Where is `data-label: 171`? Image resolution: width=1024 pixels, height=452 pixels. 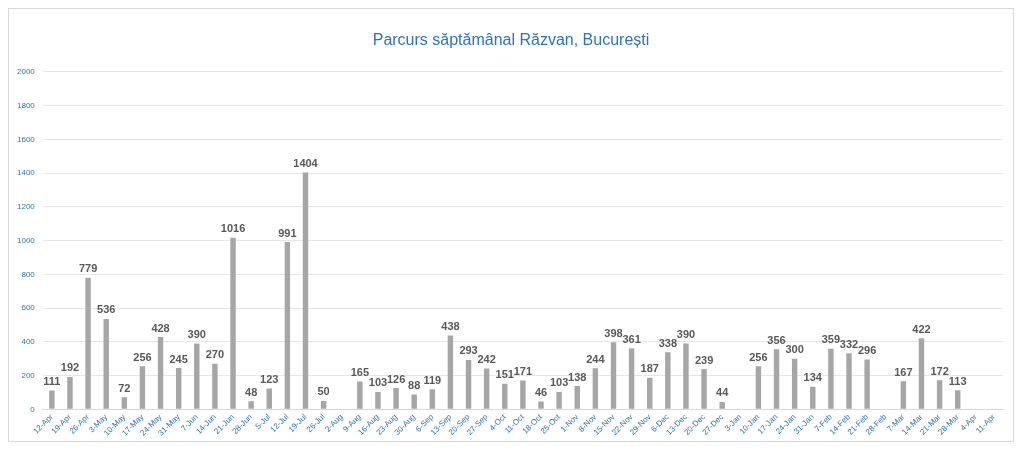
data-label: 171 is located at coordinates (523, 371).